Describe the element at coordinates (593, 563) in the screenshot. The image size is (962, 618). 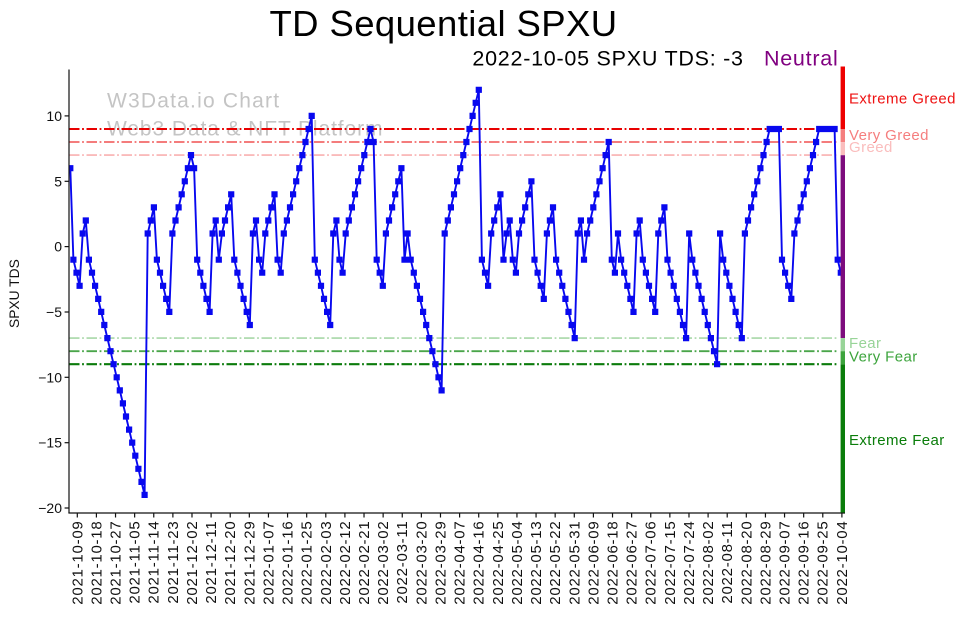
I see `svg-text: 2022-06-09` at that location.